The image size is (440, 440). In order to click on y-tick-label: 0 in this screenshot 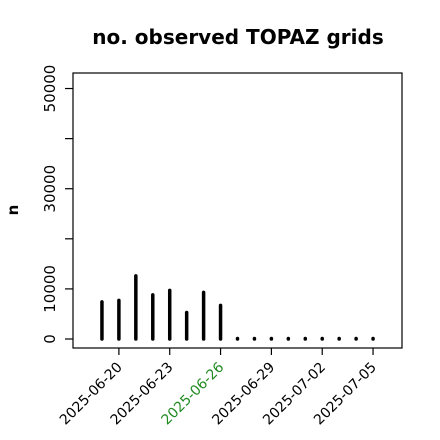, I will do `click(50, 339)`.